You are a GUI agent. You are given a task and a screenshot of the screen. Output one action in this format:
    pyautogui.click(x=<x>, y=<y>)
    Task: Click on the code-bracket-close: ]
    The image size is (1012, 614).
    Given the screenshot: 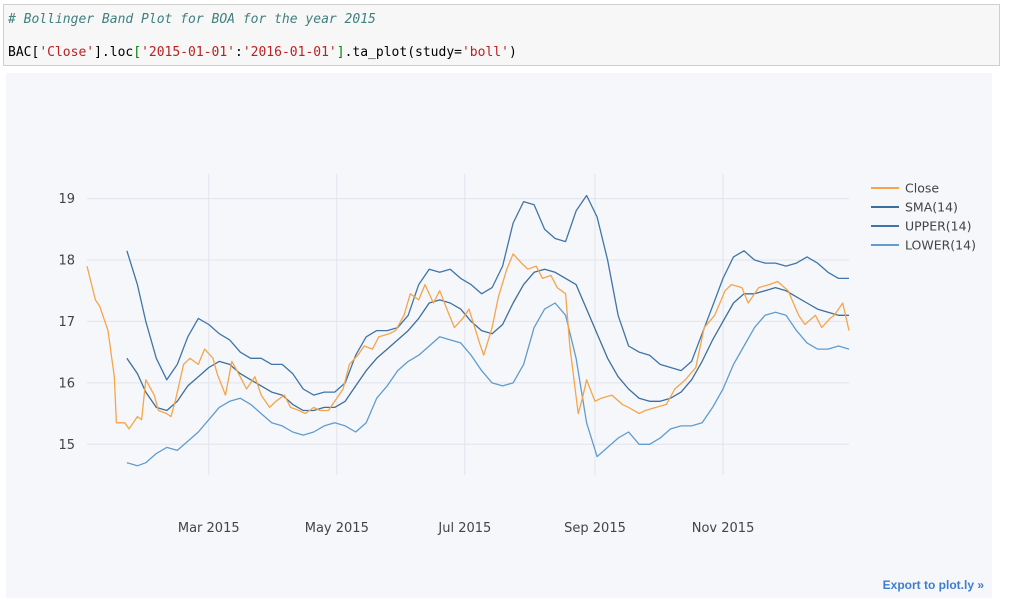 What is the action you would take?
    pyautogui.click(x=340, y=52)
    